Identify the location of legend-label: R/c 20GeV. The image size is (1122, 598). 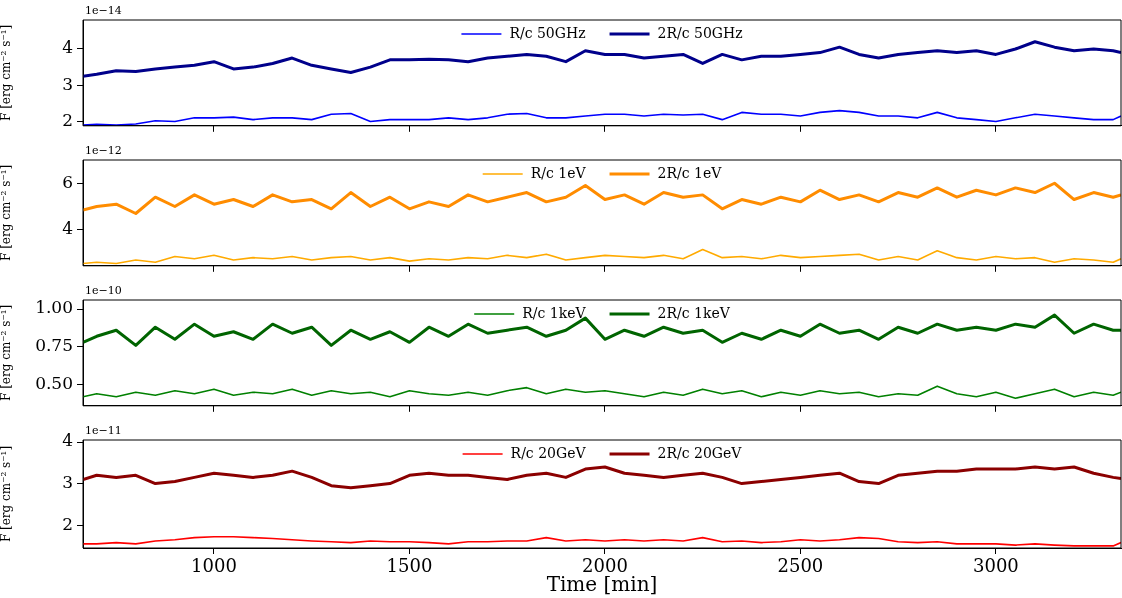
(548, 452).